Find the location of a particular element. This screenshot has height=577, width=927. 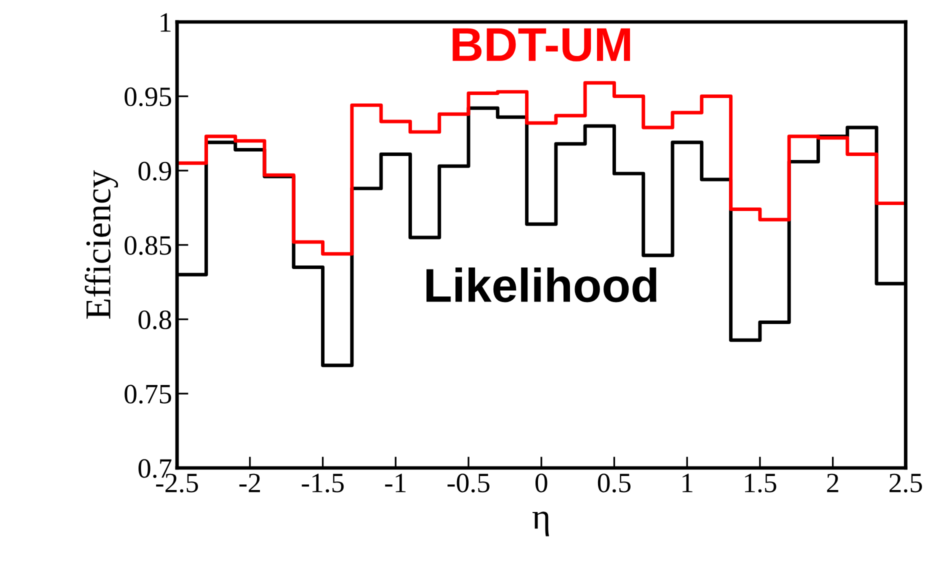

x-tick-label: 1.5 is located at coordinates (760, 483).